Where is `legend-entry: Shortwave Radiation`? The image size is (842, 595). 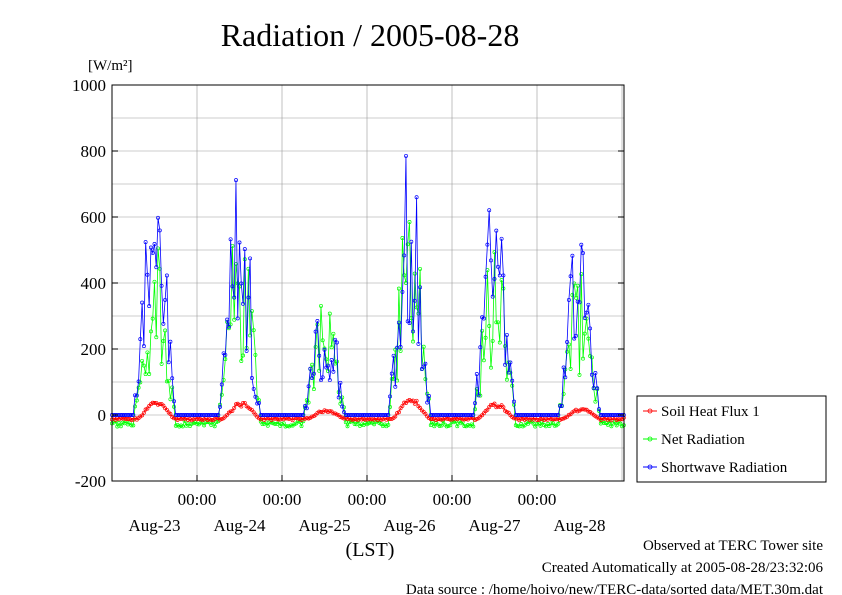
legend-entry: Shortwave Radiation is located at coordinates (715, 468).